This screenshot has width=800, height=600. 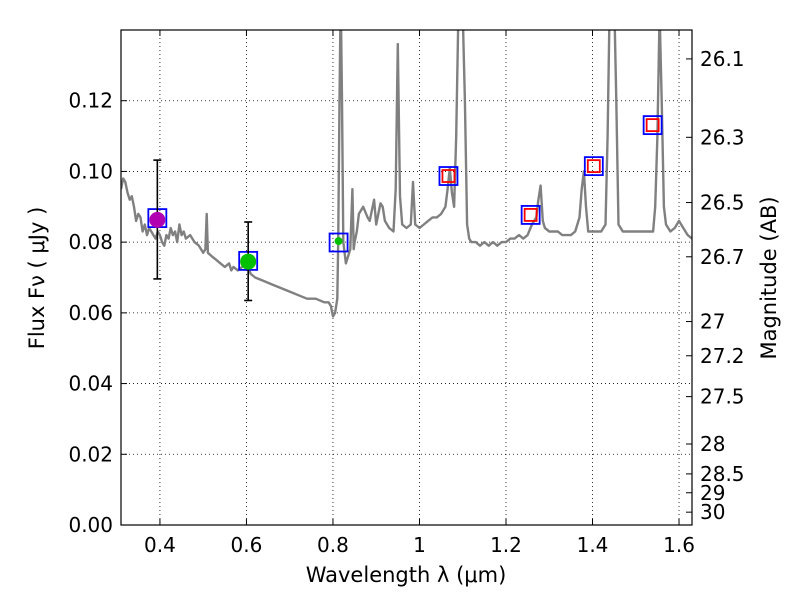 What do you see at coordinates (722, 356) in the screenshot?
I see `right-tick-label: 27.2` at bounding box center [722, 356].